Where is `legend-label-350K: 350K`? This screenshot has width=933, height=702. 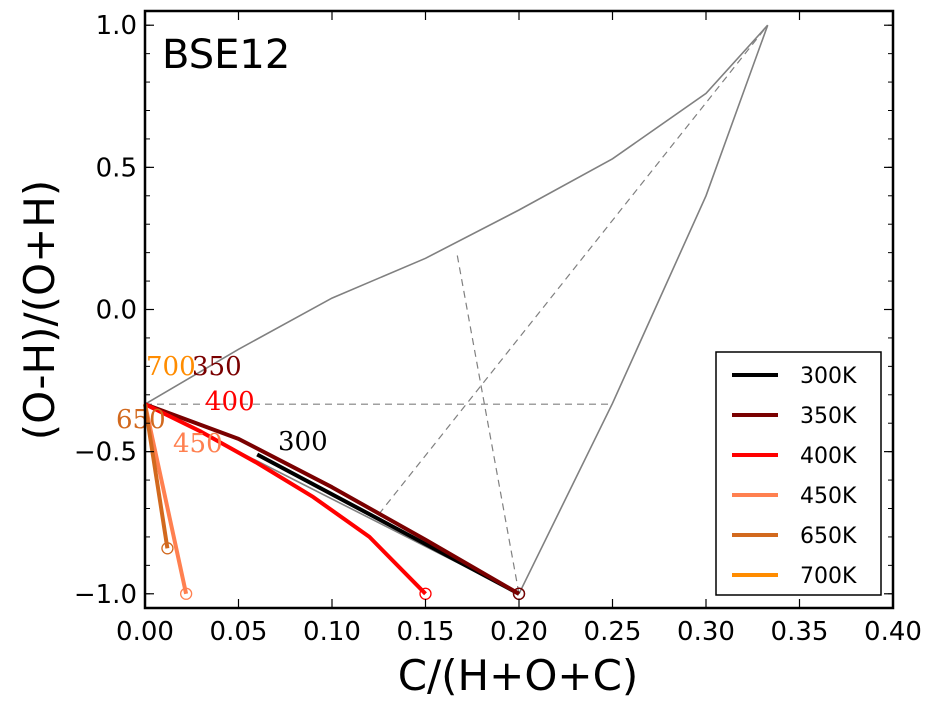
legend-label-350K: 350K is located at coordinates (828, 416).